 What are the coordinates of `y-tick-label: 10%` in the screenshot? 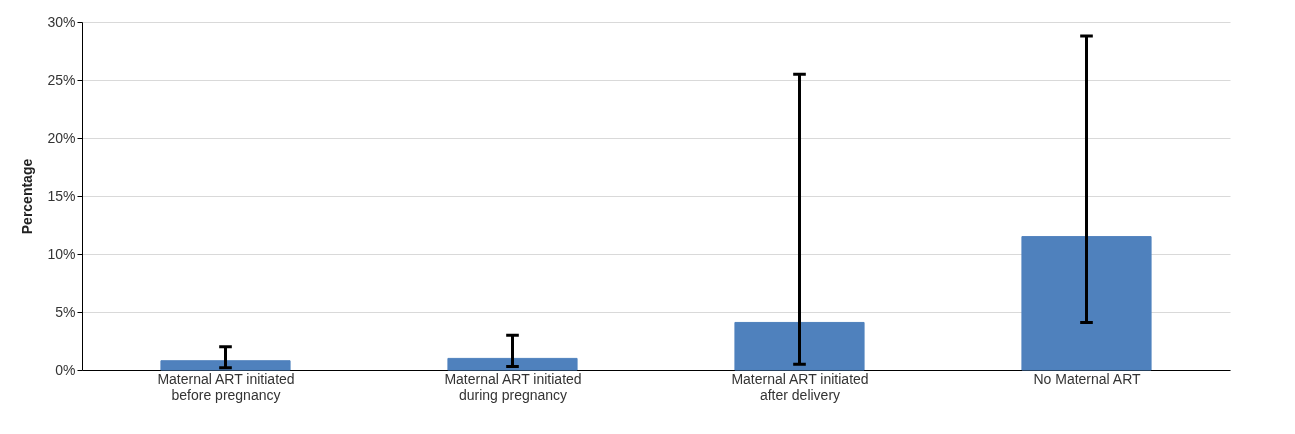 It's located at (61, 253).